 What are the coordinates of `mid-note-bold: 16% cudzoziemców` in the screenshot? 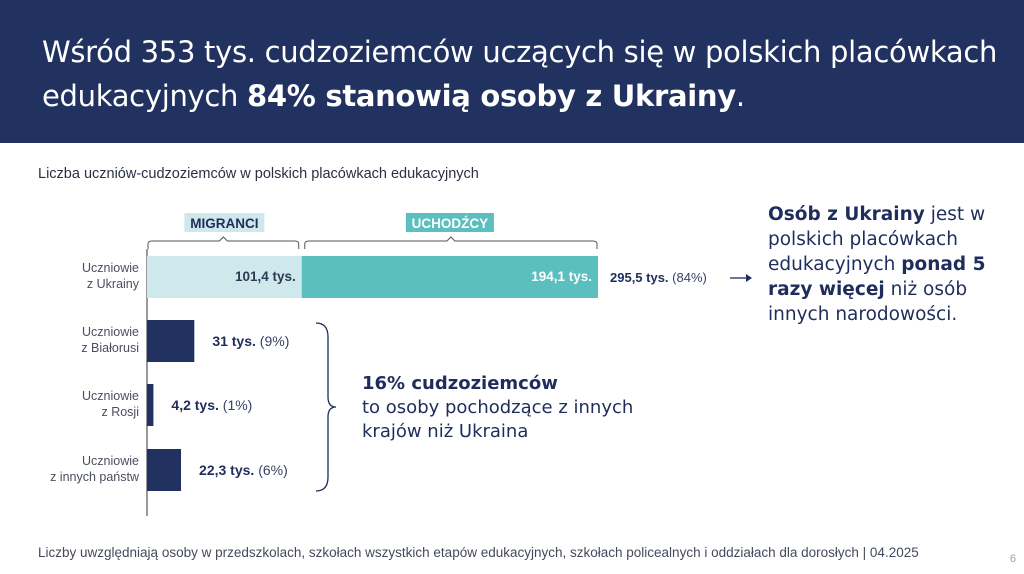 It's located at (460, 383).